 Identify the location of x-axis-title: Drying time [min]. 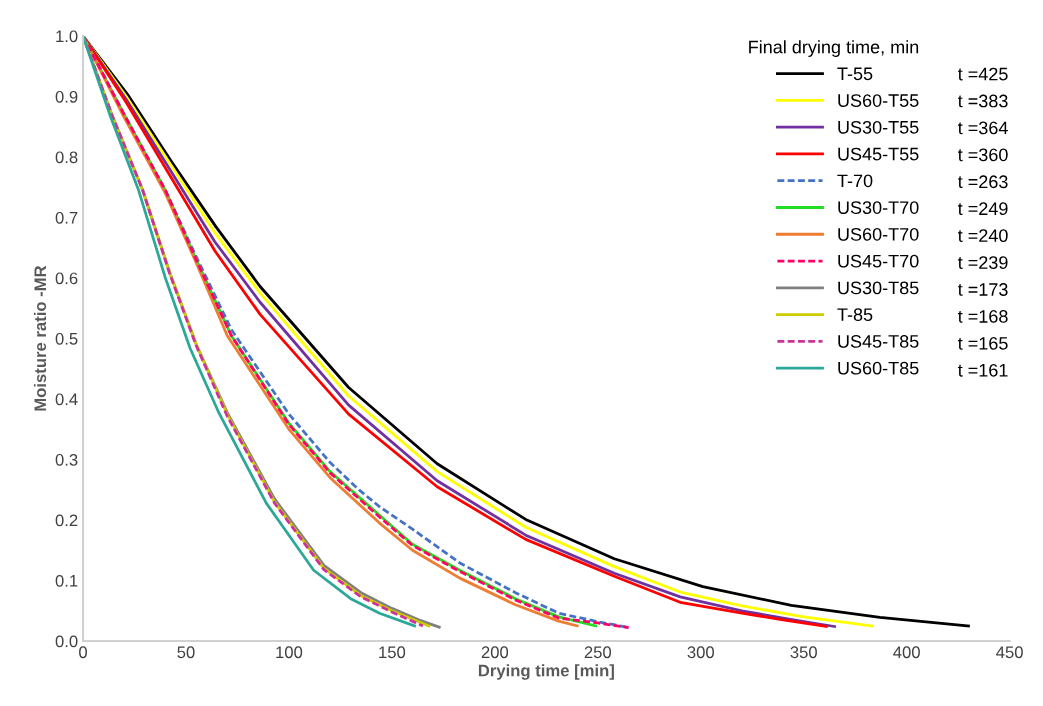
(546, 672).